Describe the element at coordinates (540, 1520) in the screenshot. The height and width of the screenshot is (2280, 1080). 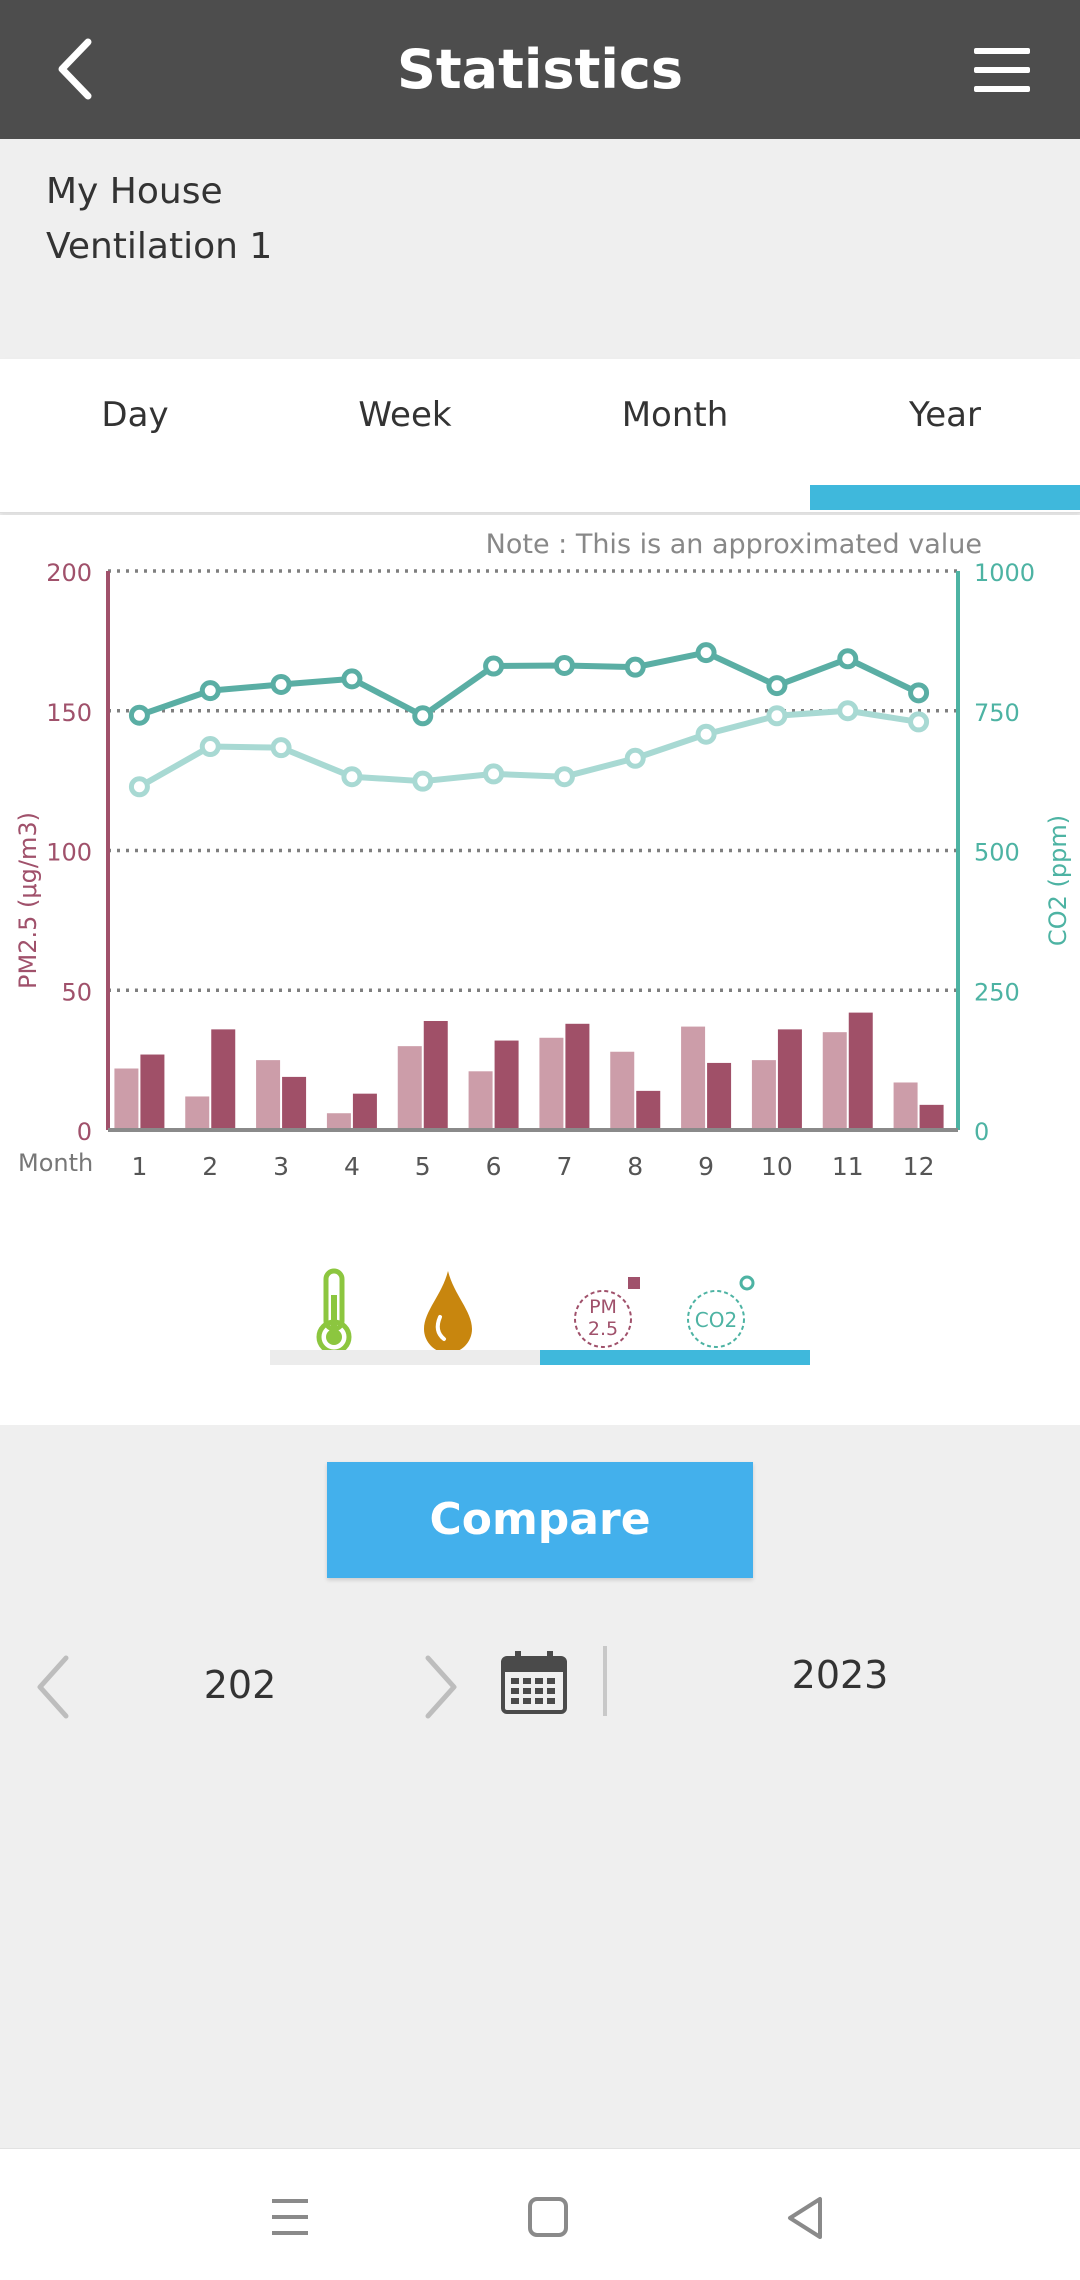
I see `compare-button: Compare` at that location.